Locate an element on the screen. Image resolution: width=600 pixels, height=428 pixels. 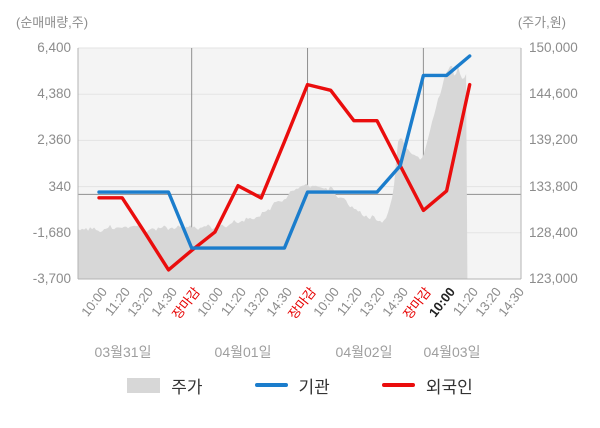
left-axis-tick: -1,680 is located at coordinates (51, 232).